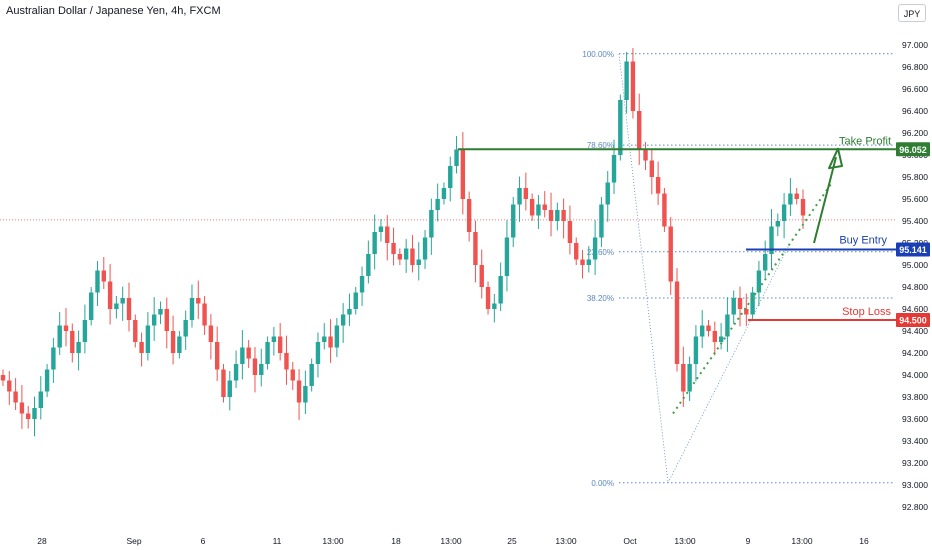 Image resolution: width=932 pixels, height=550 pixels. I want to click on projection-arrow, so click(825, 200).